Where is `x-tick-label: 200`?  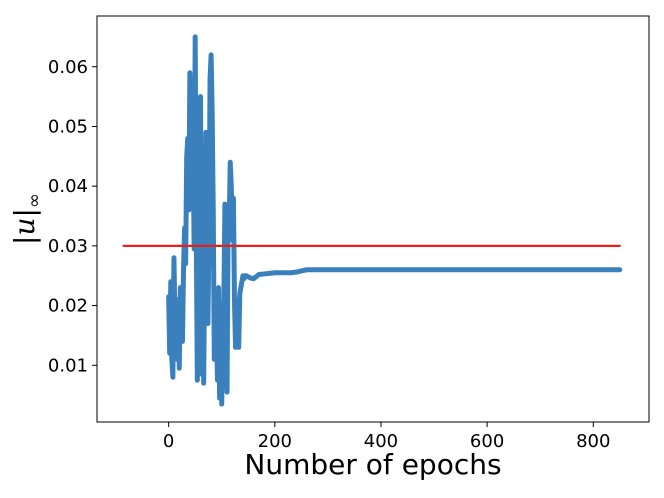 x-tick-label: 200 is located at coordinates (275, 441).